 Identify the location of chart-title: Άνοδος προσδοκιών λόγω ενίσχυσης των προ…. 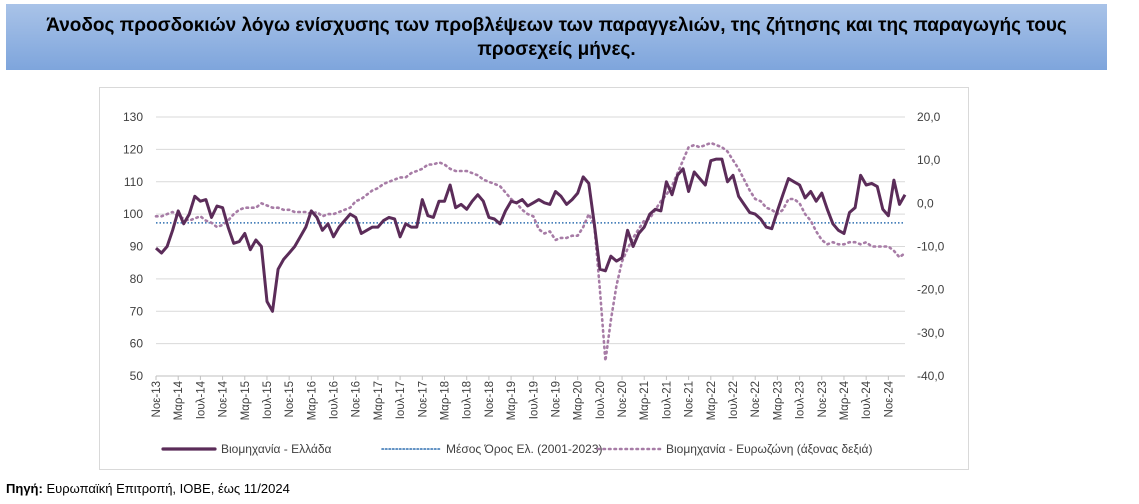
(556, 37).